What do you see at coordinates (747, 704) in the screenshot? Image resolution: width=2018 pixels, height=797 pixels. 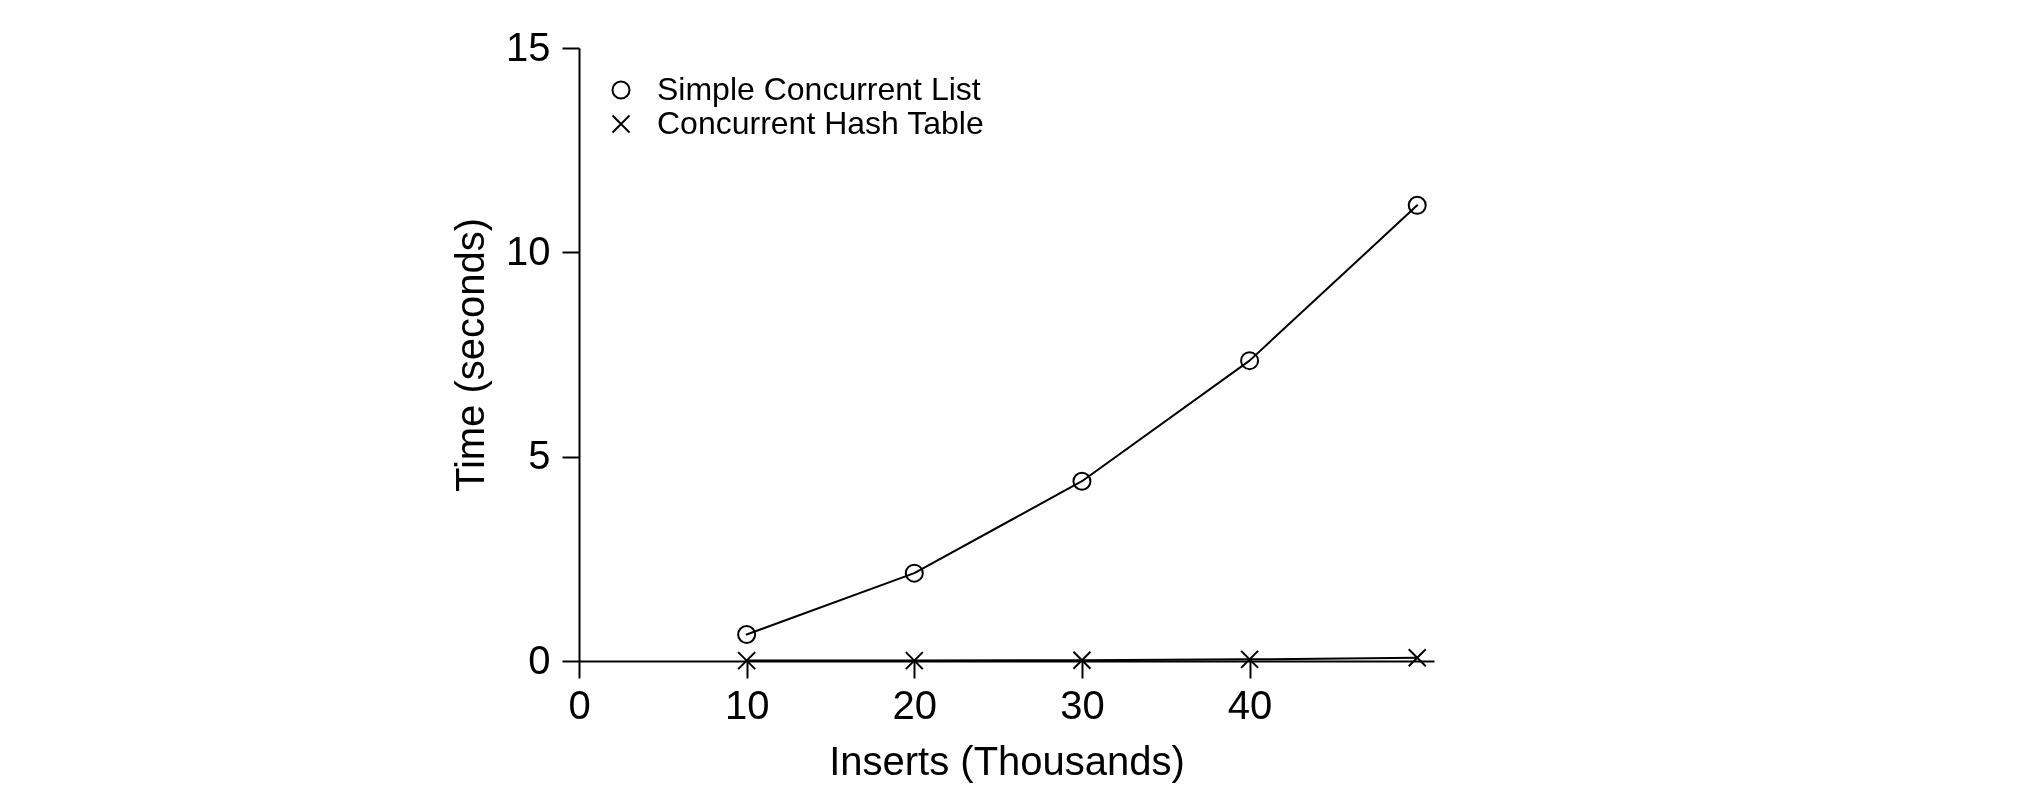 I see `x-tick-label: 10` at bounding box center [747, 704].